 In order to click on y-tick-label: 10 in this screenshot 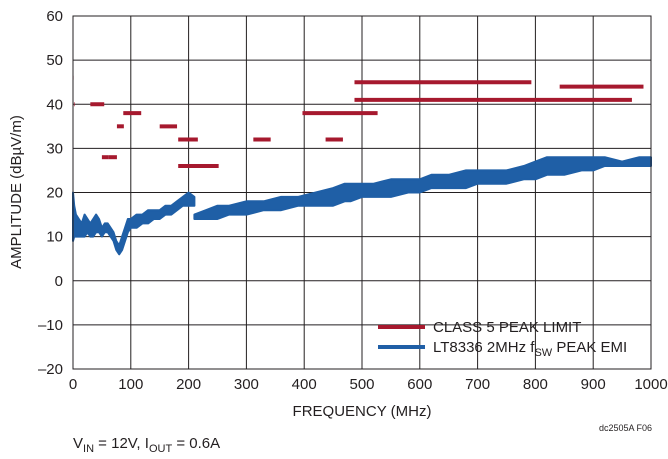, I will do `click(54, 237)`.